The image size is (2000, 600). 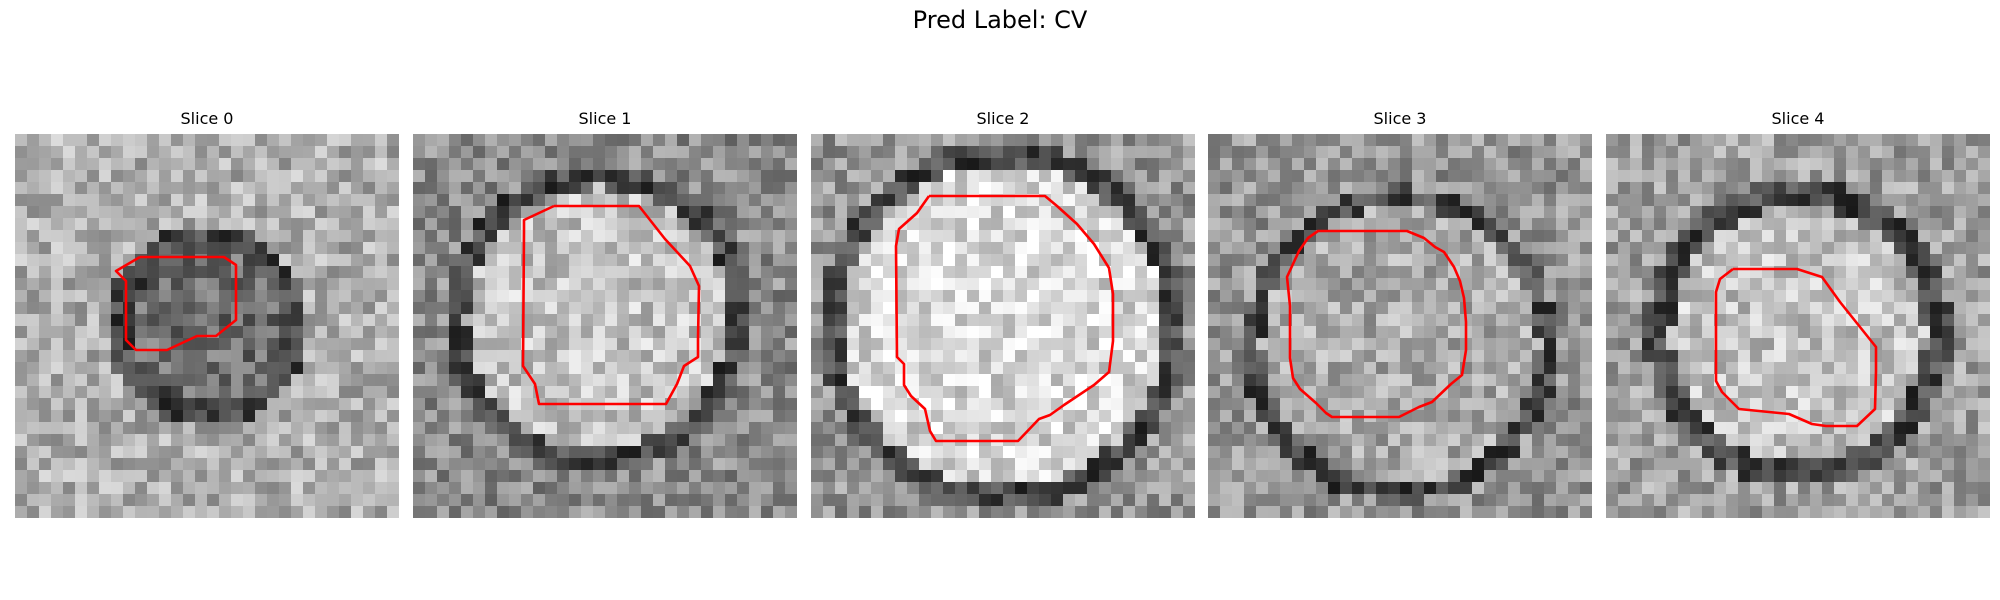 I want to click on slice-2-grayscale-pixels, so click(x=1003, y=326).